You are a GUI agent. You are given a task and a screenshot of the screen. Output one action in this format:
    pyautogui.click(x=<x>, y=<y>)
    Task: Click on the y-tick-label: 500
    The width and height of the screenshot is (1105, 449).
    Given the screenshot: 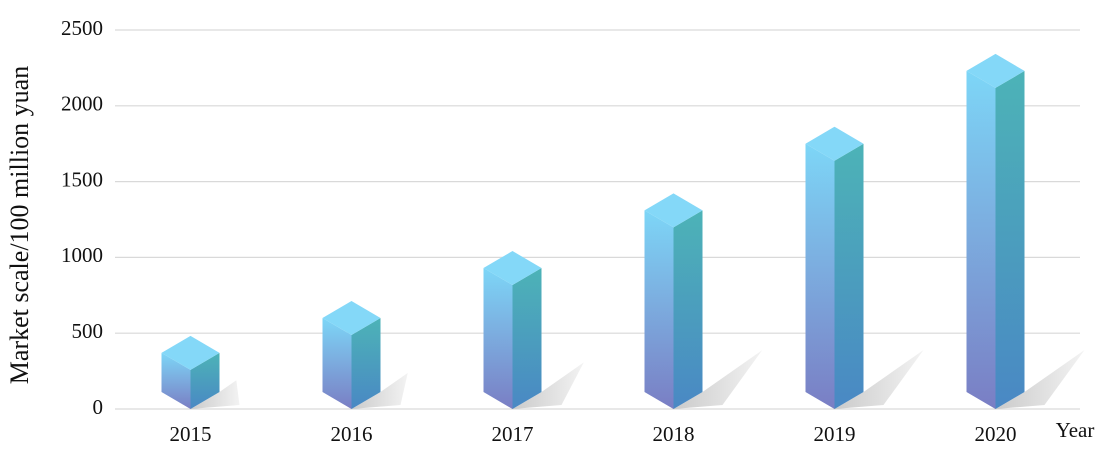 What is the action you would take?
    pyautogui.click(x=88, y=331)
    